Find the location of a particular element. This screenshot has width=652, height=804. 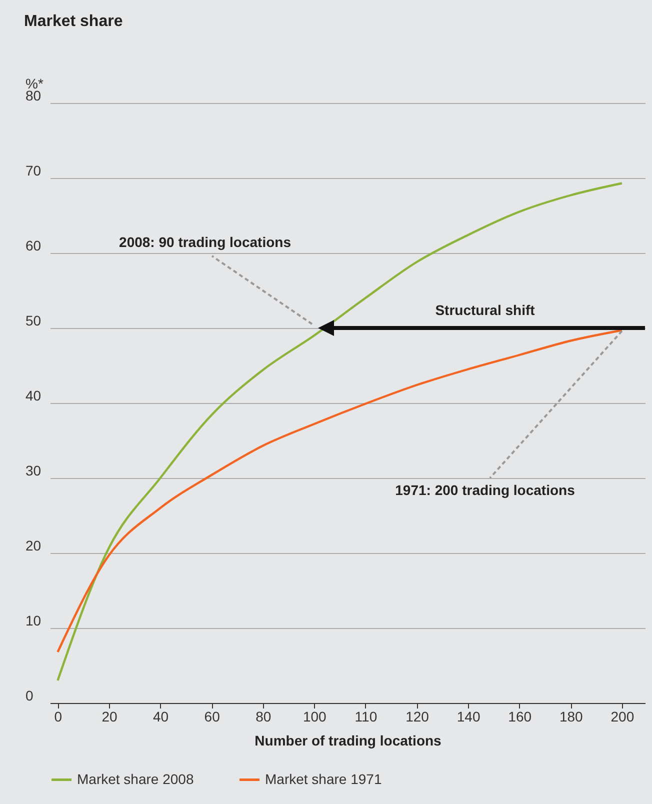

x-tick-label: 180 is located at coordinates (571, 716).